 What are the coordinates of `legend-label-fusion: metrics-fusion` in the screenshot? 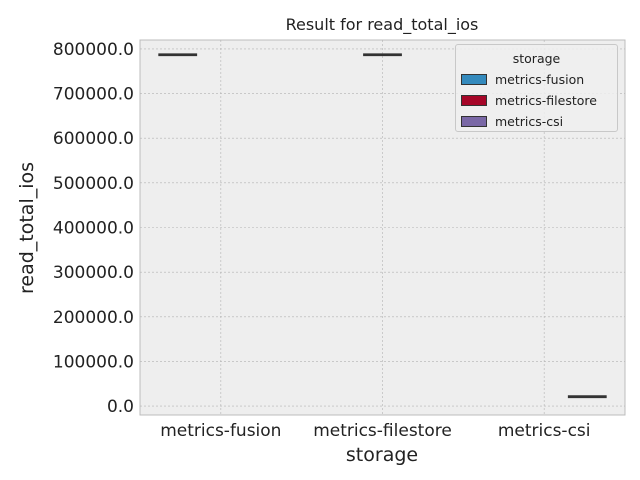 It's located at (540, 79).